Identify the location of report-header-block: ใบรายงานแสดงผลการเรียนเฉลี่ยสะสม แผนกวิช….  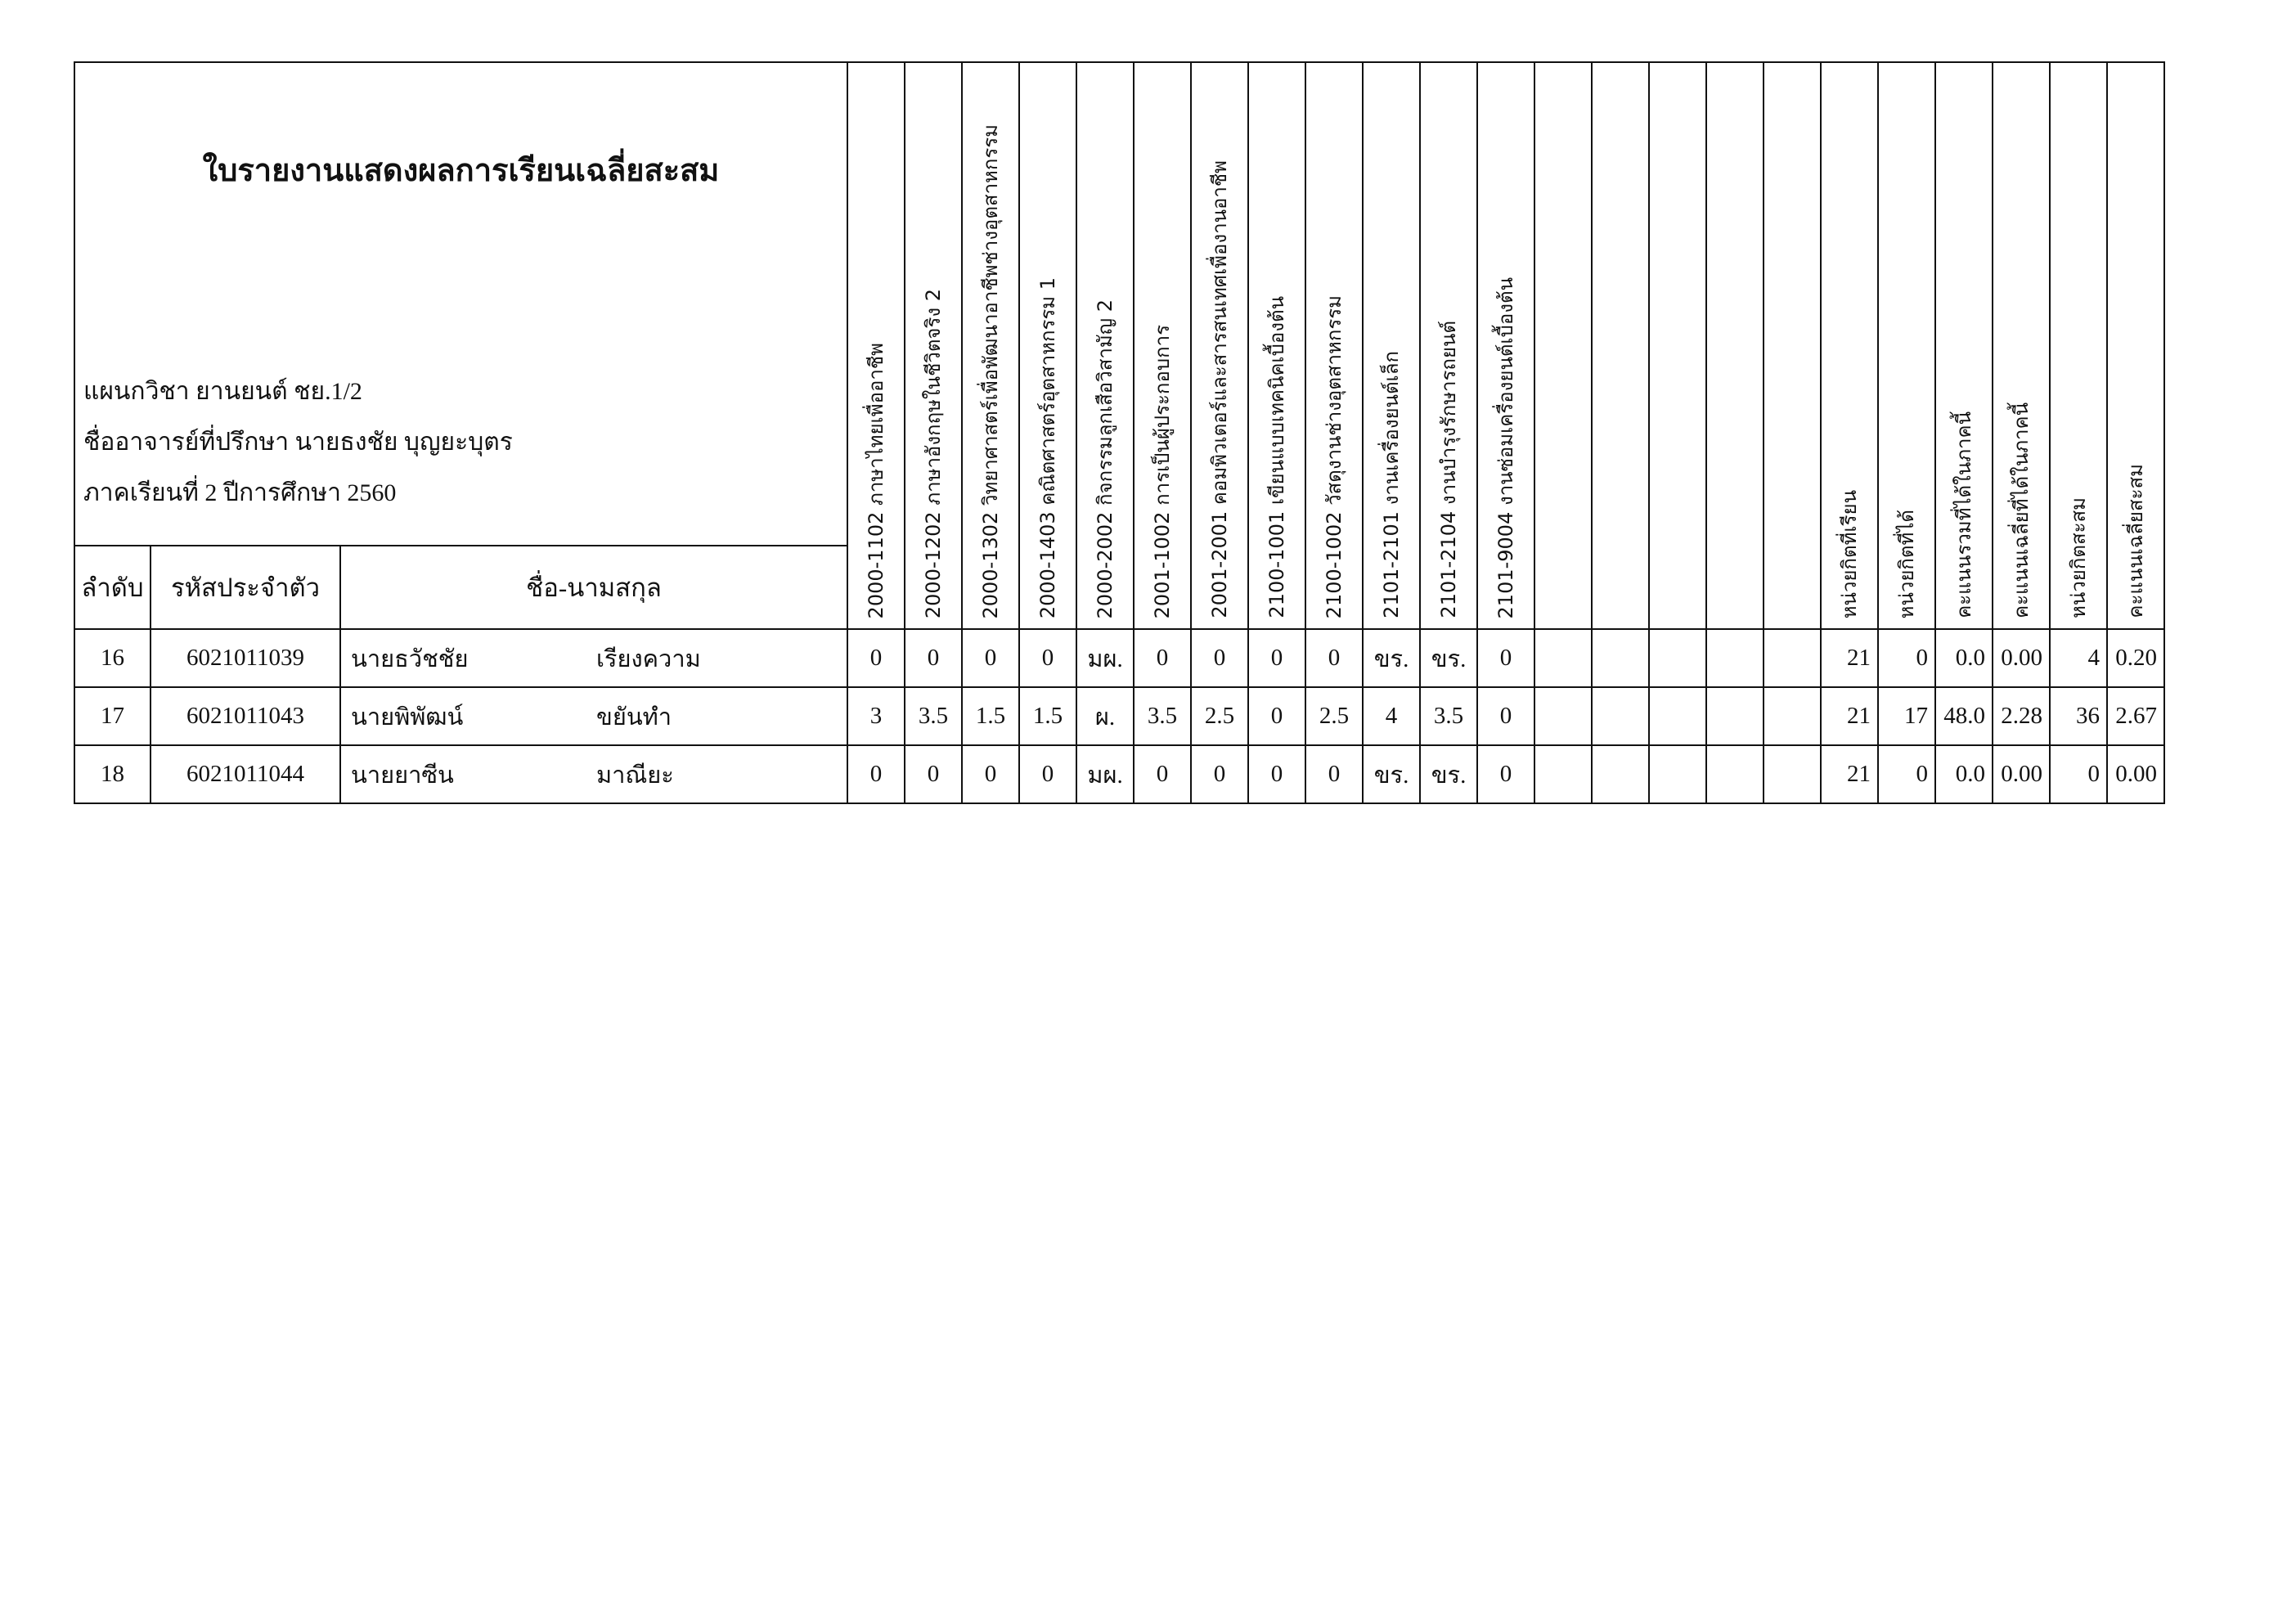
(461, 303).